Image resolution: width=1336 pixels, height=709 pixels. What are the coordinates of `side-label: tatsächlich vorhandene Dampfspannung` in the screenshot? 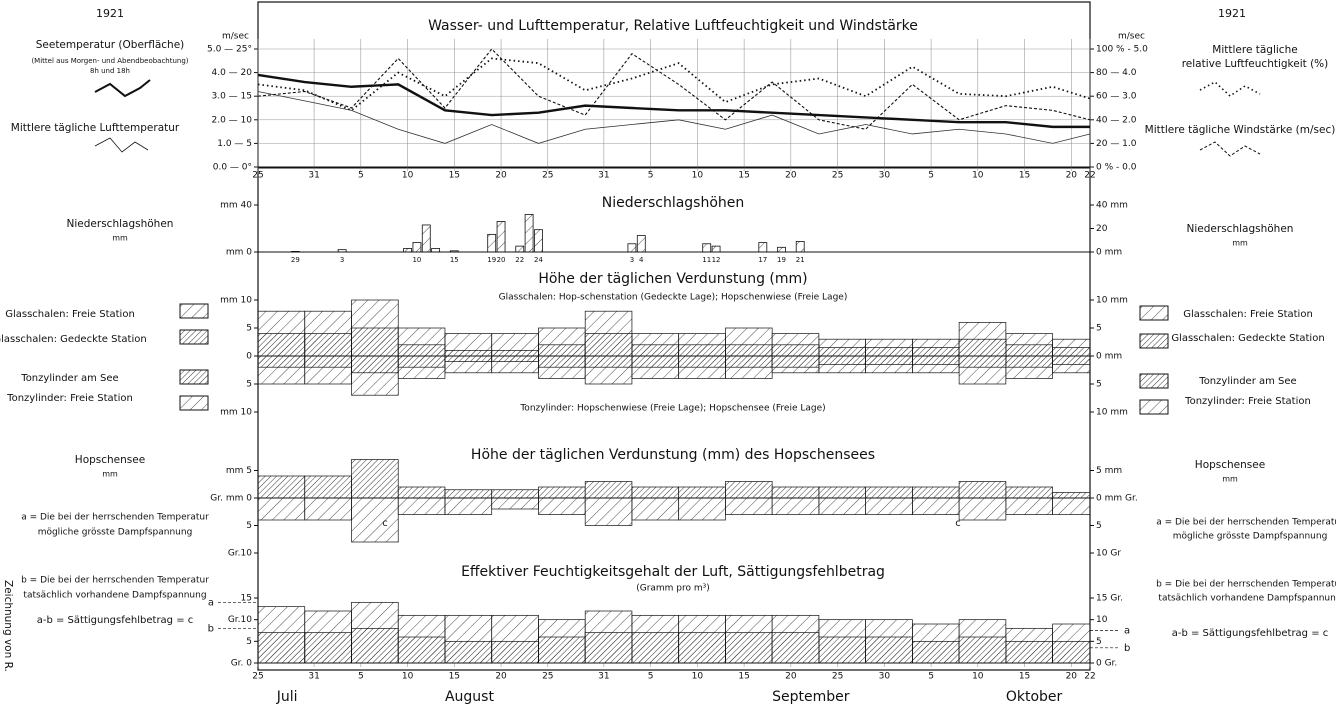 It's located at (1247, 599).